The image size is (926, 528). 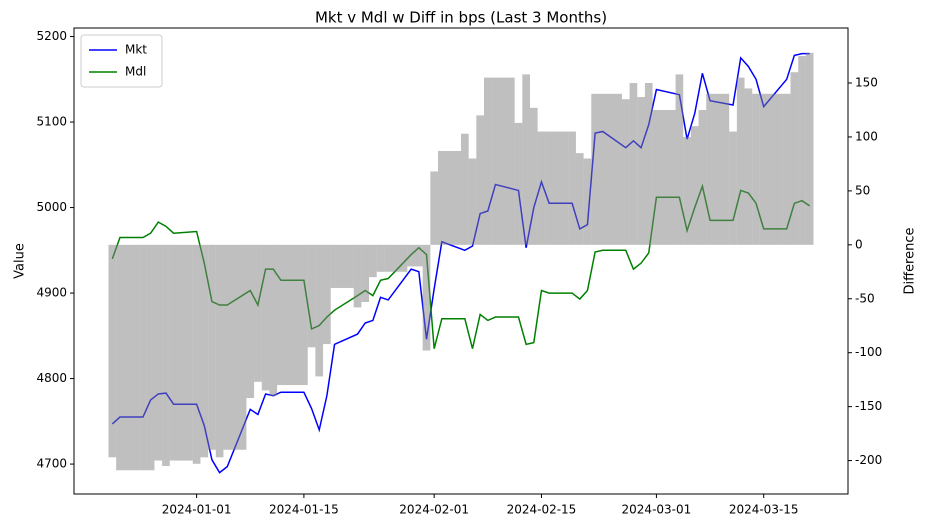 I want to click on y2-tick-label: 100, so click(x=866, y=136).